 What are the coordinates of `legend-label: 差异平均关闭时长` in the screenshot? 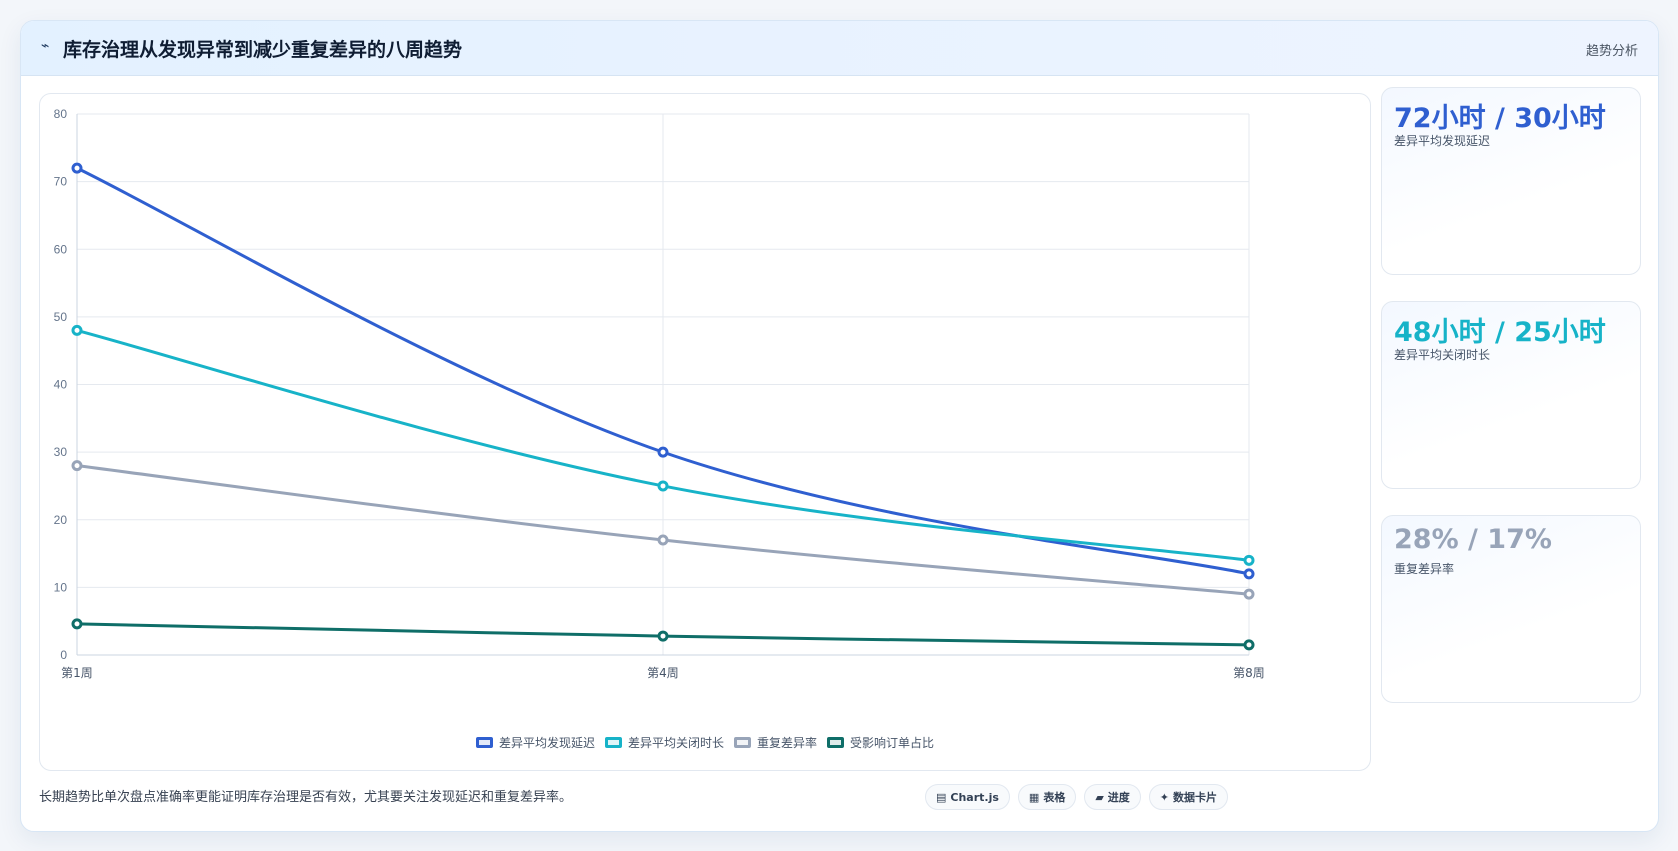 It's located at (675, 743).